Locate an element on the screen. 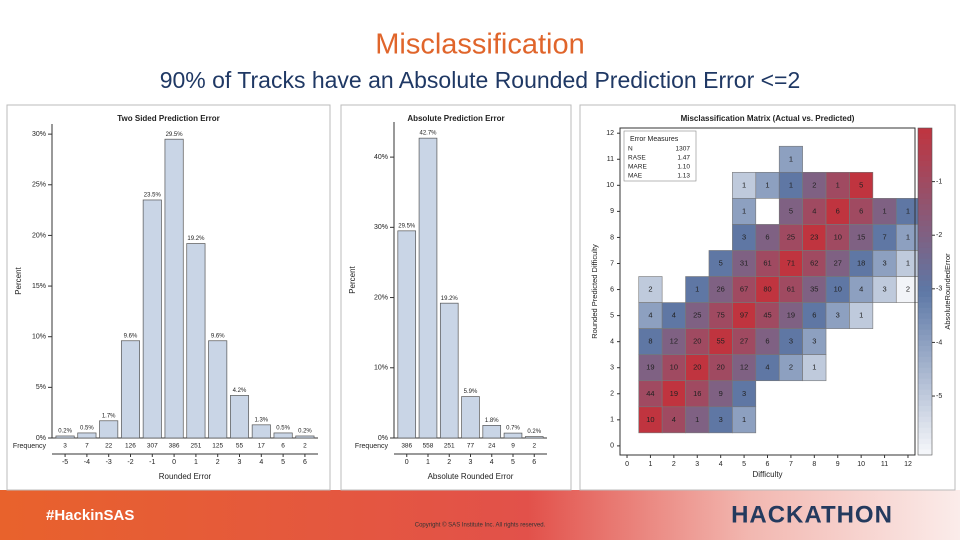 Image resolution: width=960 pixels, height=545 pixels. y-tick-label: 0% is located at coordinates (383, 438).